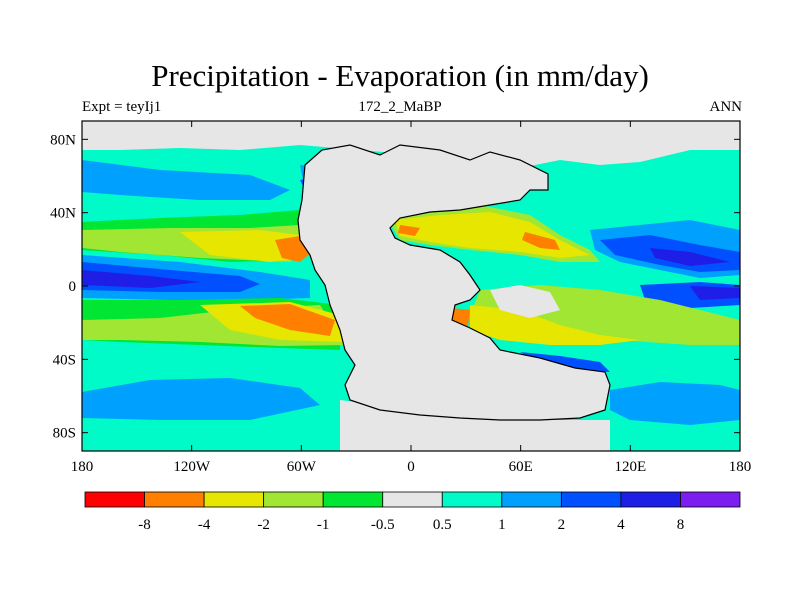 This screenshot has height=600, width=800. Describe the element at coordinates (192, 467) in the screenshot. I see `lon-tick-label: 120W` at that location.